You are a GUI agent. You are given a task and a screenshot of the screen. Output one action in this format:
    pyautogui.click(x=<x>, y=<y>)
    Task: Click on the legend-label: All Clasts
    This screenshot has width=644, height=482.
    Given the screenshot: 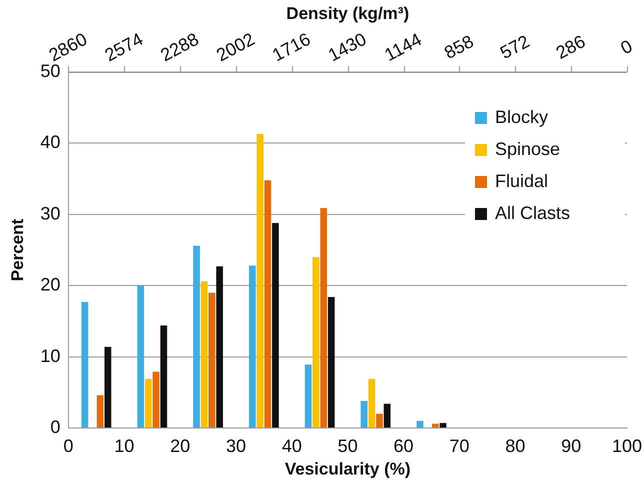 What is the action you would take?
    pyautogui.click(x=532, y=212)
    